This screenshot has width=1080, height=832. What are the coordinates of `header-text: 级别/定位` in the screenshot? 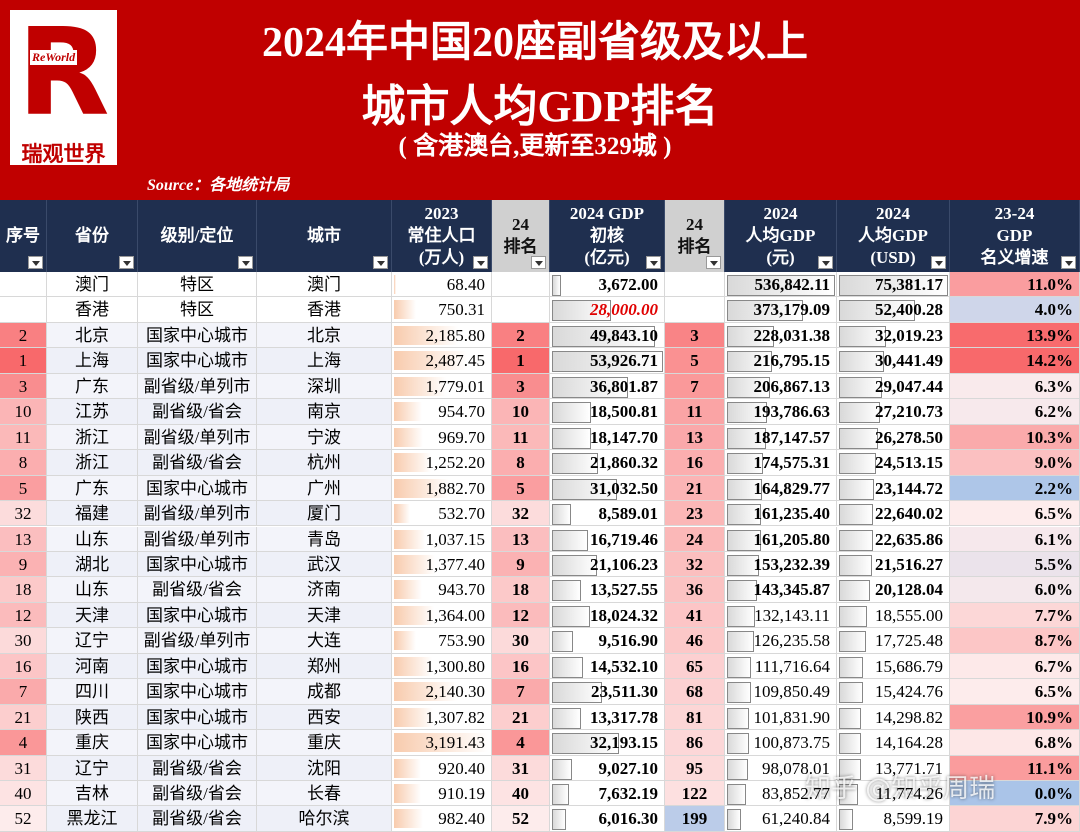 It's located at (197, 235).